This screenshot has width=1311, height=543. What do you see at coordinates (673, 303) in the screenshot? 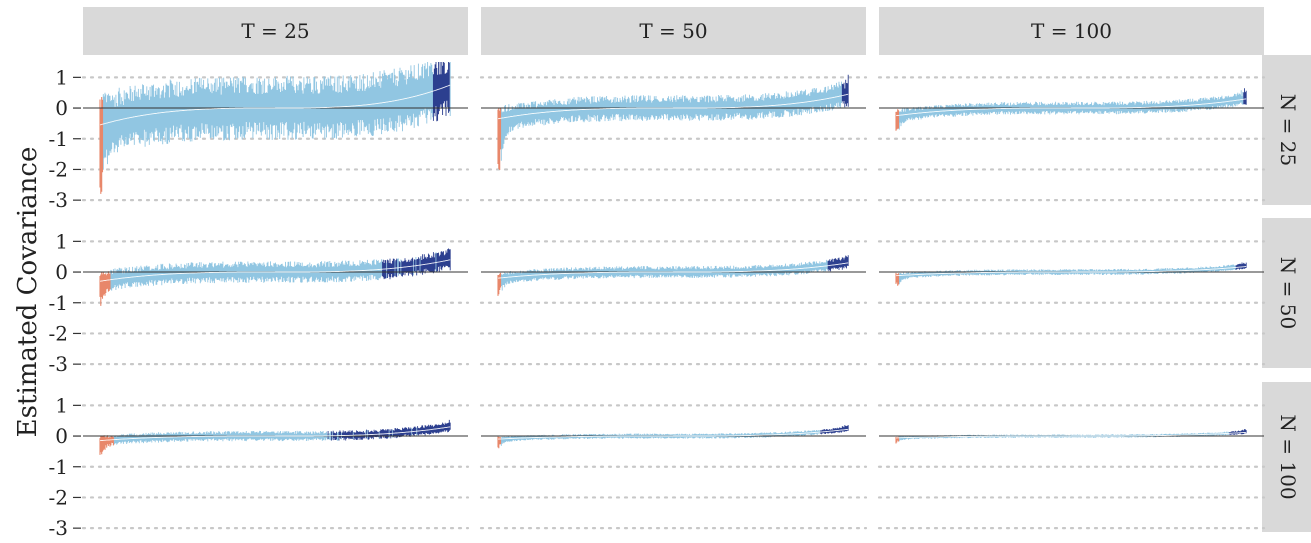
I see `panel-N50-T50` at bounding box center [673, 303].